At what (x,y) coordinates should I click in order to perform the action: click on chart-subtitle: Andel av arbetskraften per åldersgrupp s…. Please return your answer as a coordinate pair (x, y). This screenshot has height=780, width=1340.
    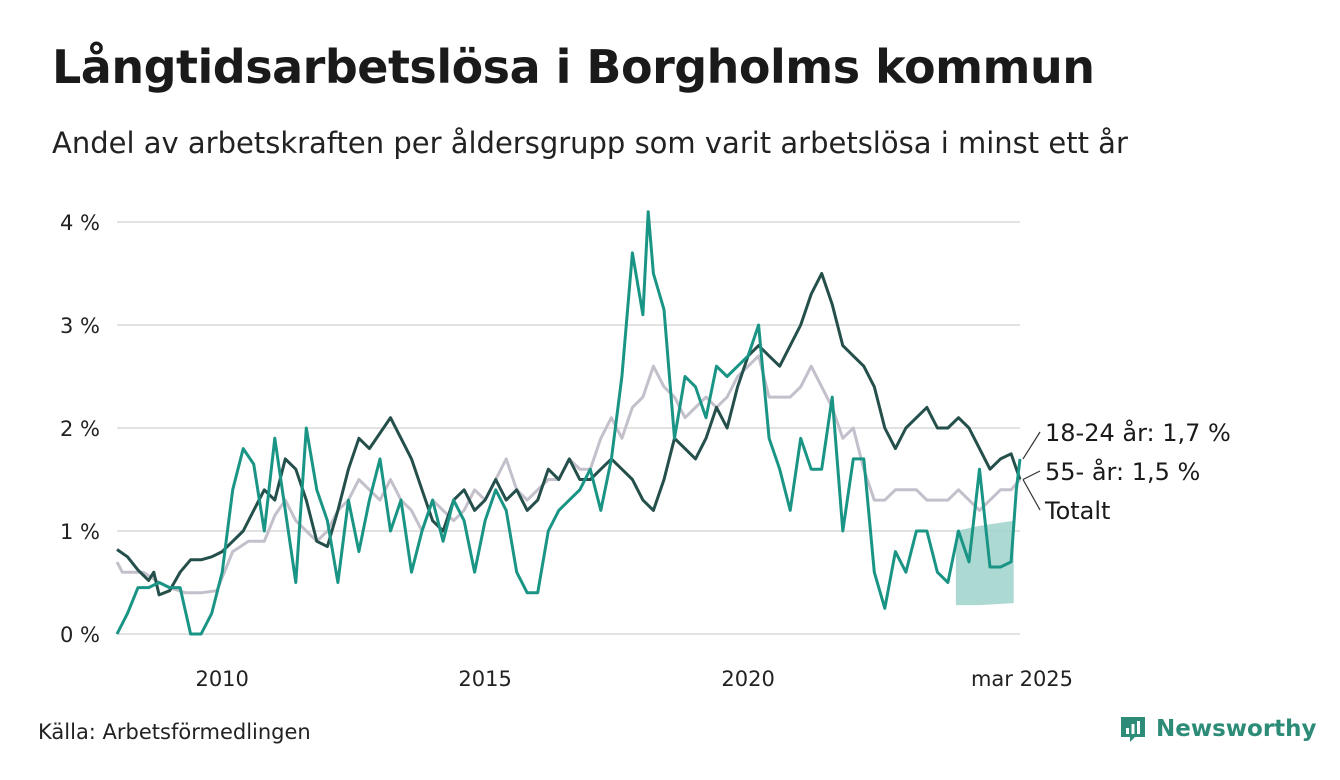
    Looking at the image, I should click on (590, 143).